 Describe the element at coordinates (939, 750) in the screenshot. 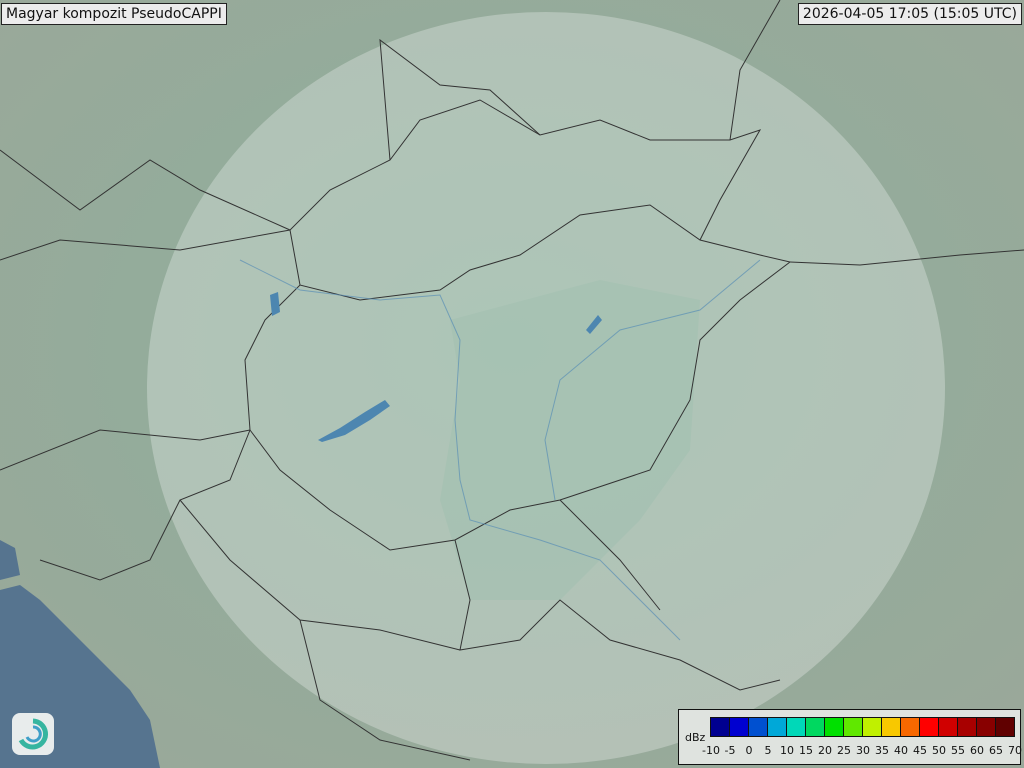

I see `legend-tick-label: 50` at that location.